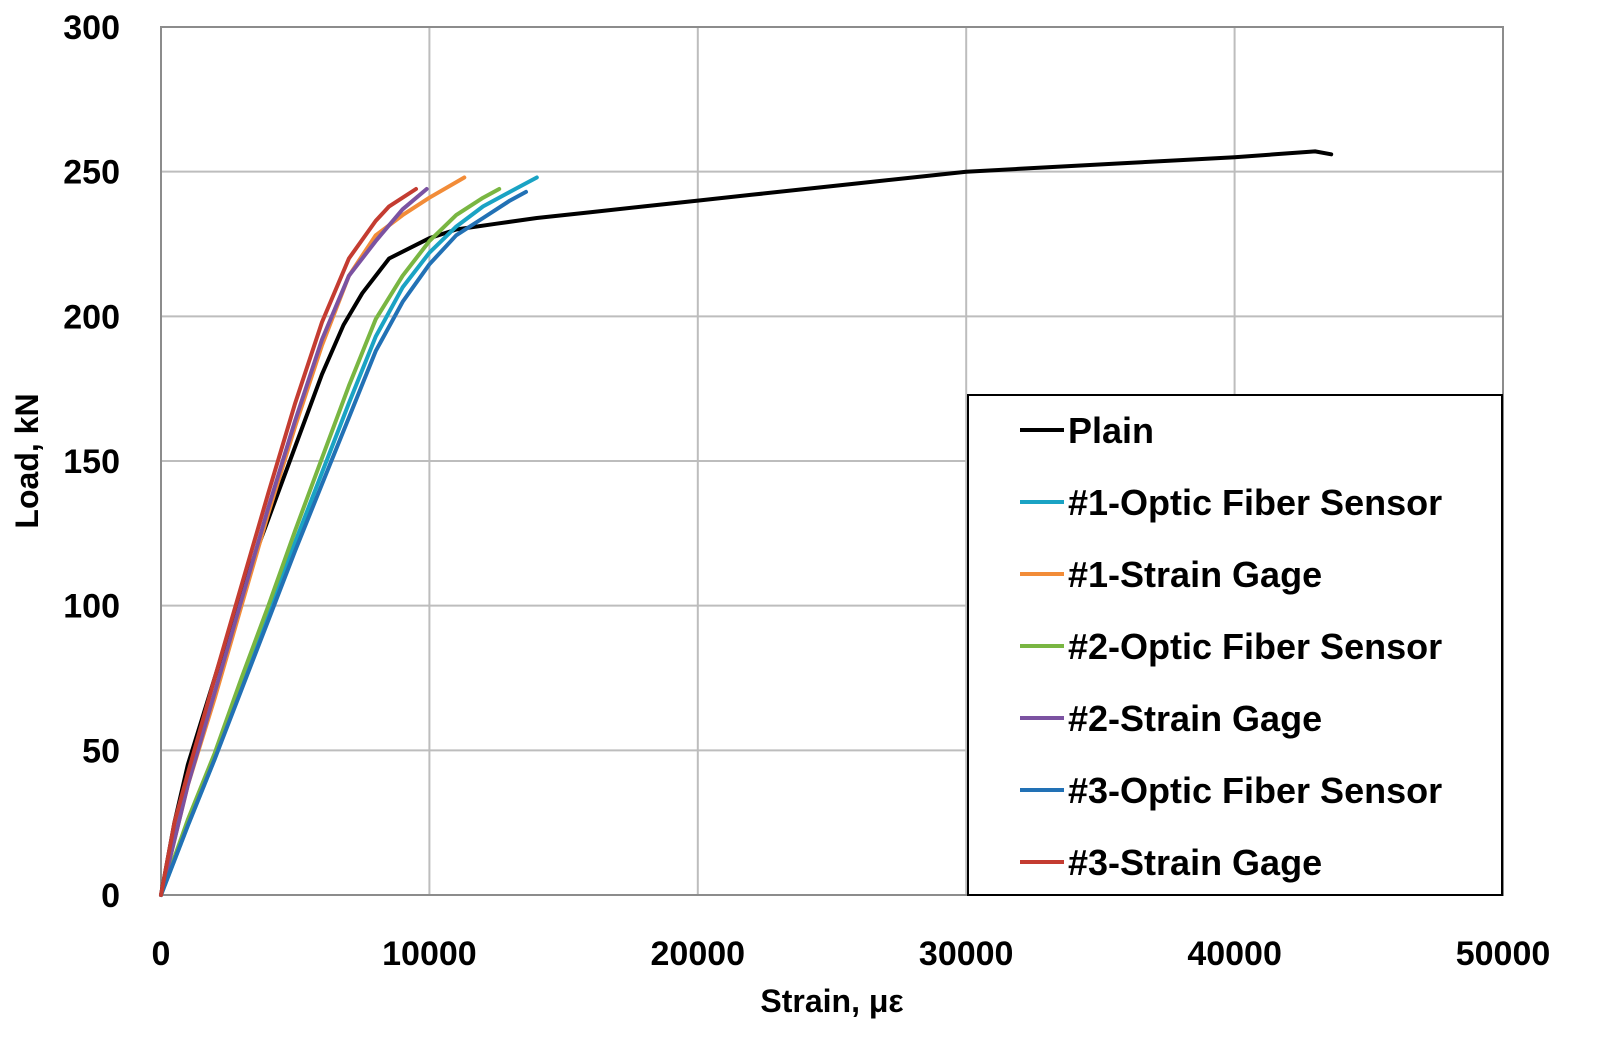 This screenshot has width=1610, height=1057. Describe the element at coordinates (1255, 646) in the screenshot. I see `legend-label: #2-Optic Fiber Sensor` at that location.